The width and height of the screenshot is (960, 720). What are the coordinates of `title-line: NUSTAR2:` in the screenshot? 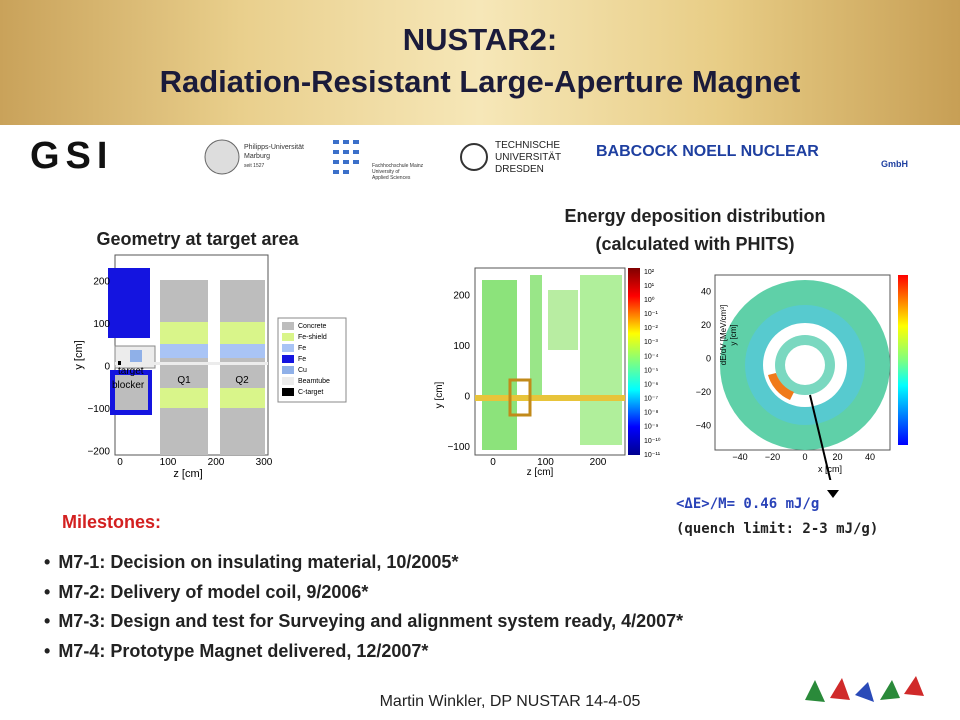 It's located at (480, 39).